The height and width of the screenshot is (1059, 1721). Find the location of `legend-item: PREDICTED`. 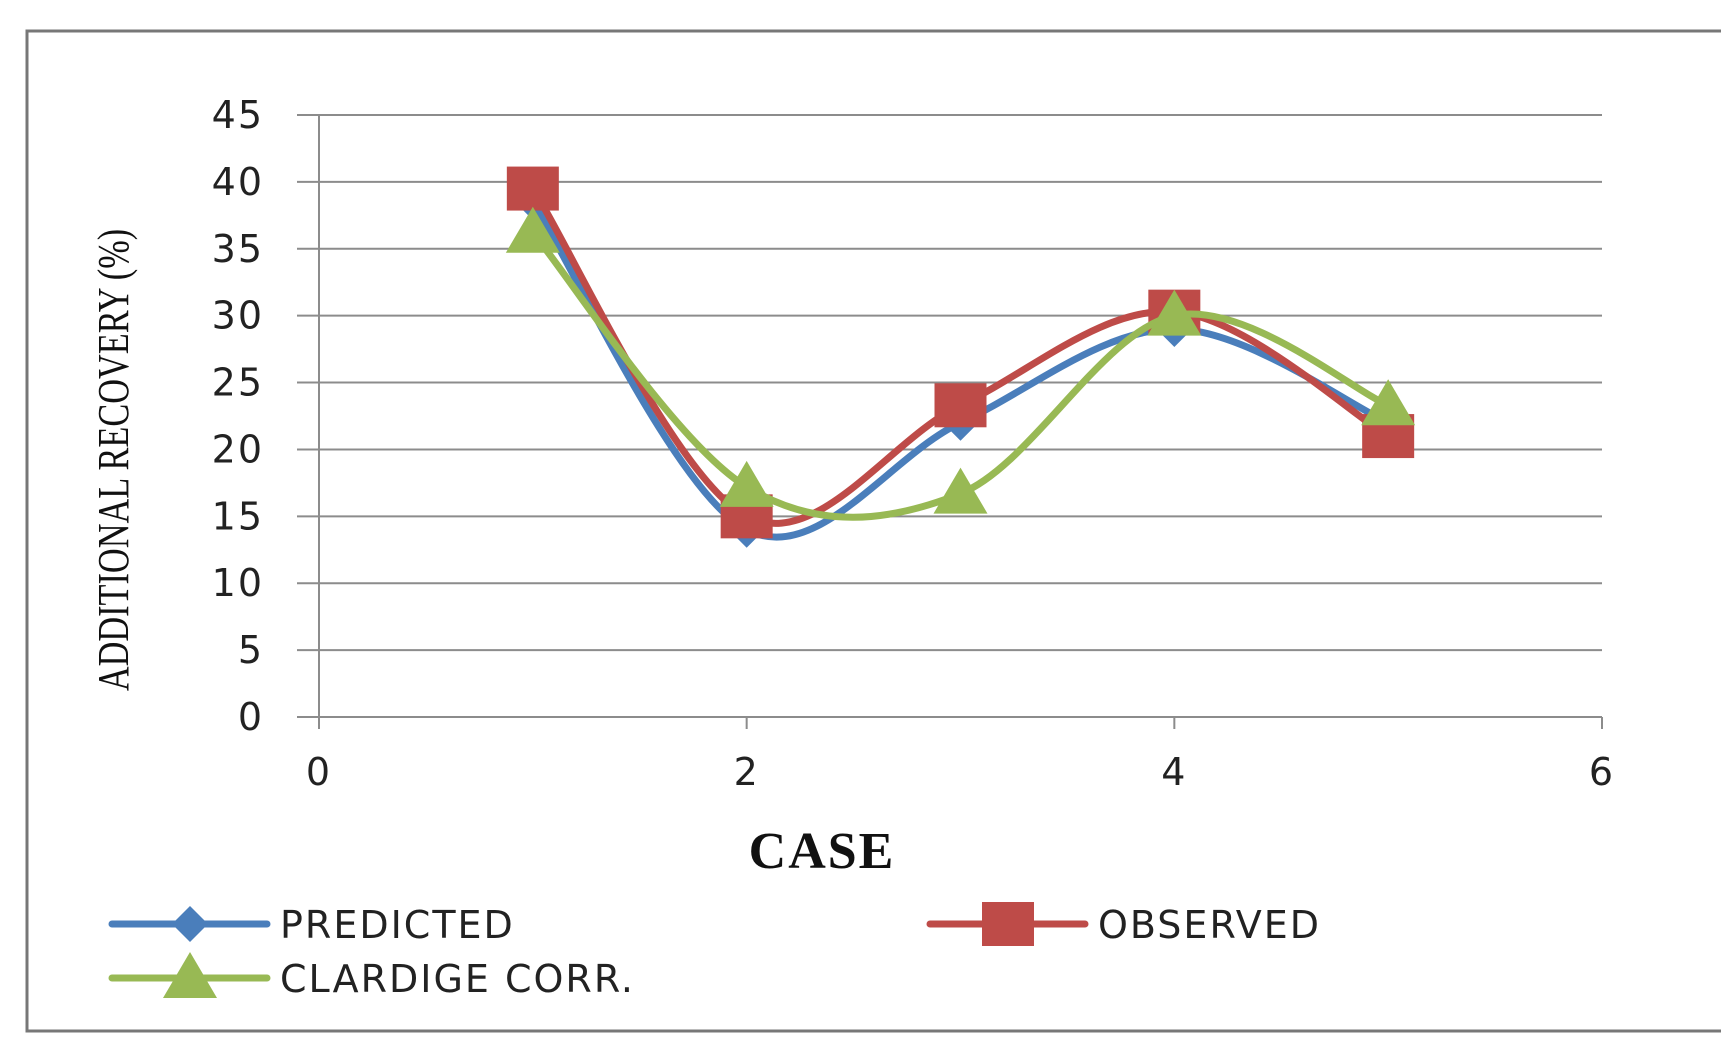

legend-item: PREDICTED is located at coordinates (311, 925).